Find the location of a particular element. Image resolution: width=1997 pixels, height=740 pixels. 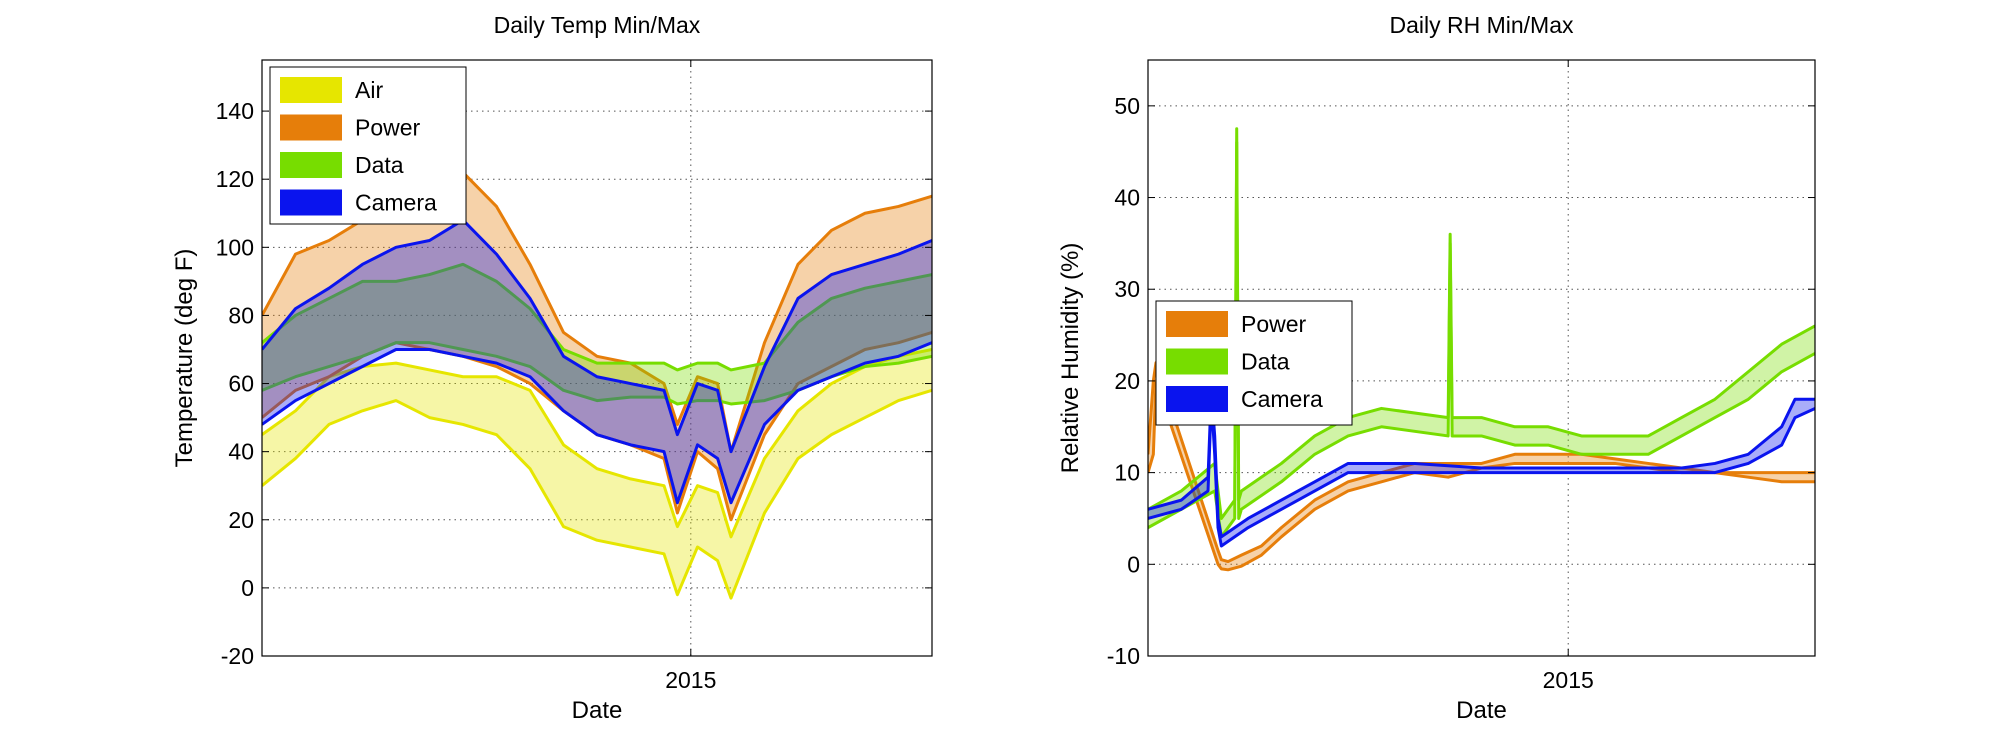

legend-swatch-power is located at coordinates (1197, 324).